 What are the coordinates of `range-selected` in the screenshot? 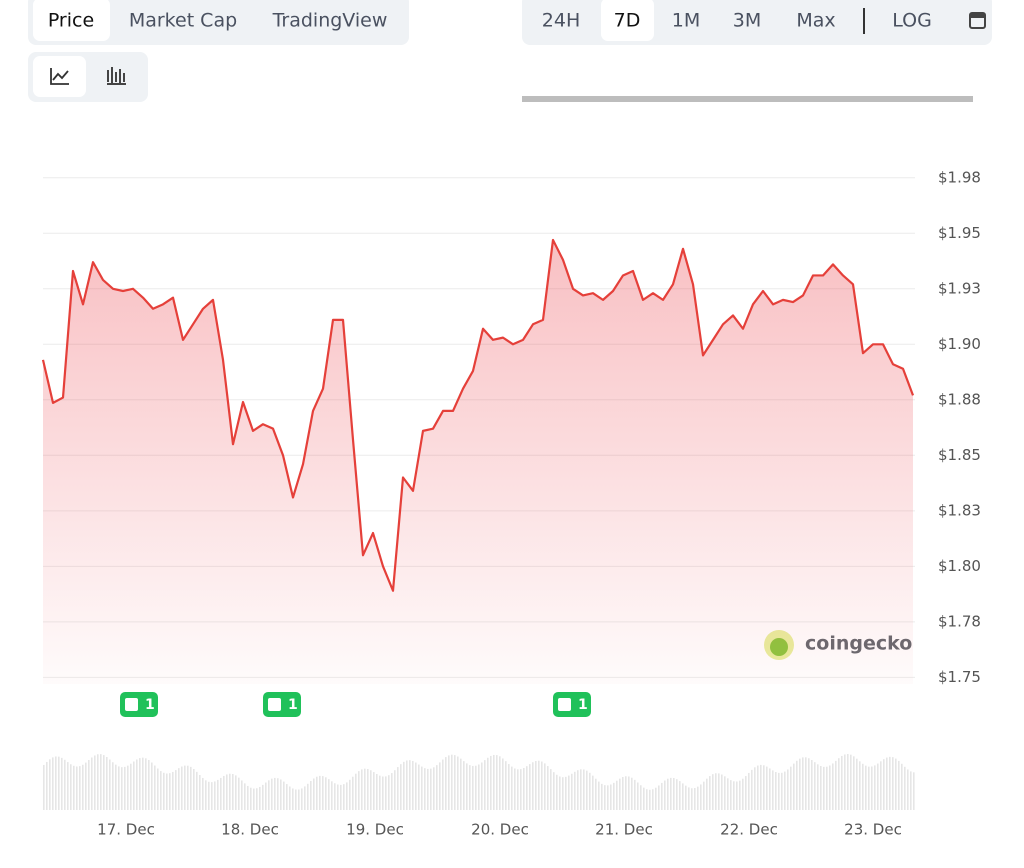 It's located at (627, 20).